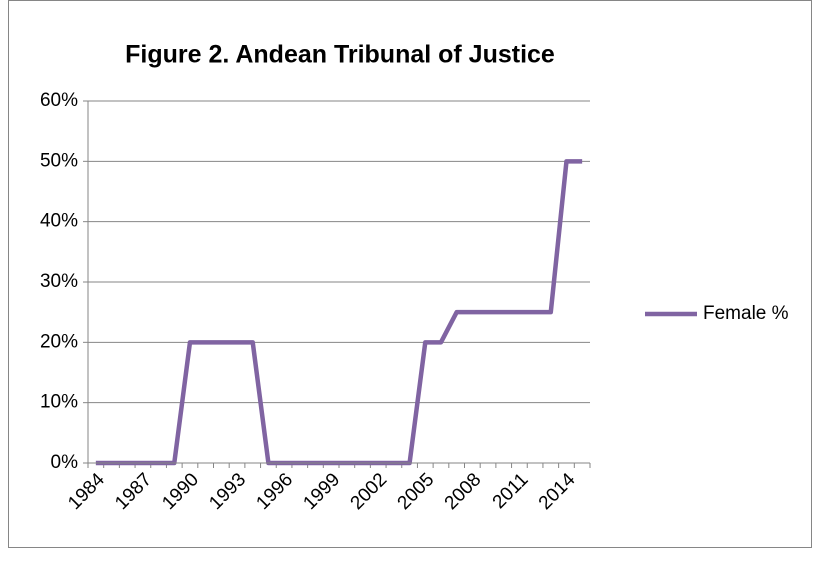 Image resolution: width=820 pixels, height=561 pixels. I want to click on y-tick-label: 50%, so click(59, 160).